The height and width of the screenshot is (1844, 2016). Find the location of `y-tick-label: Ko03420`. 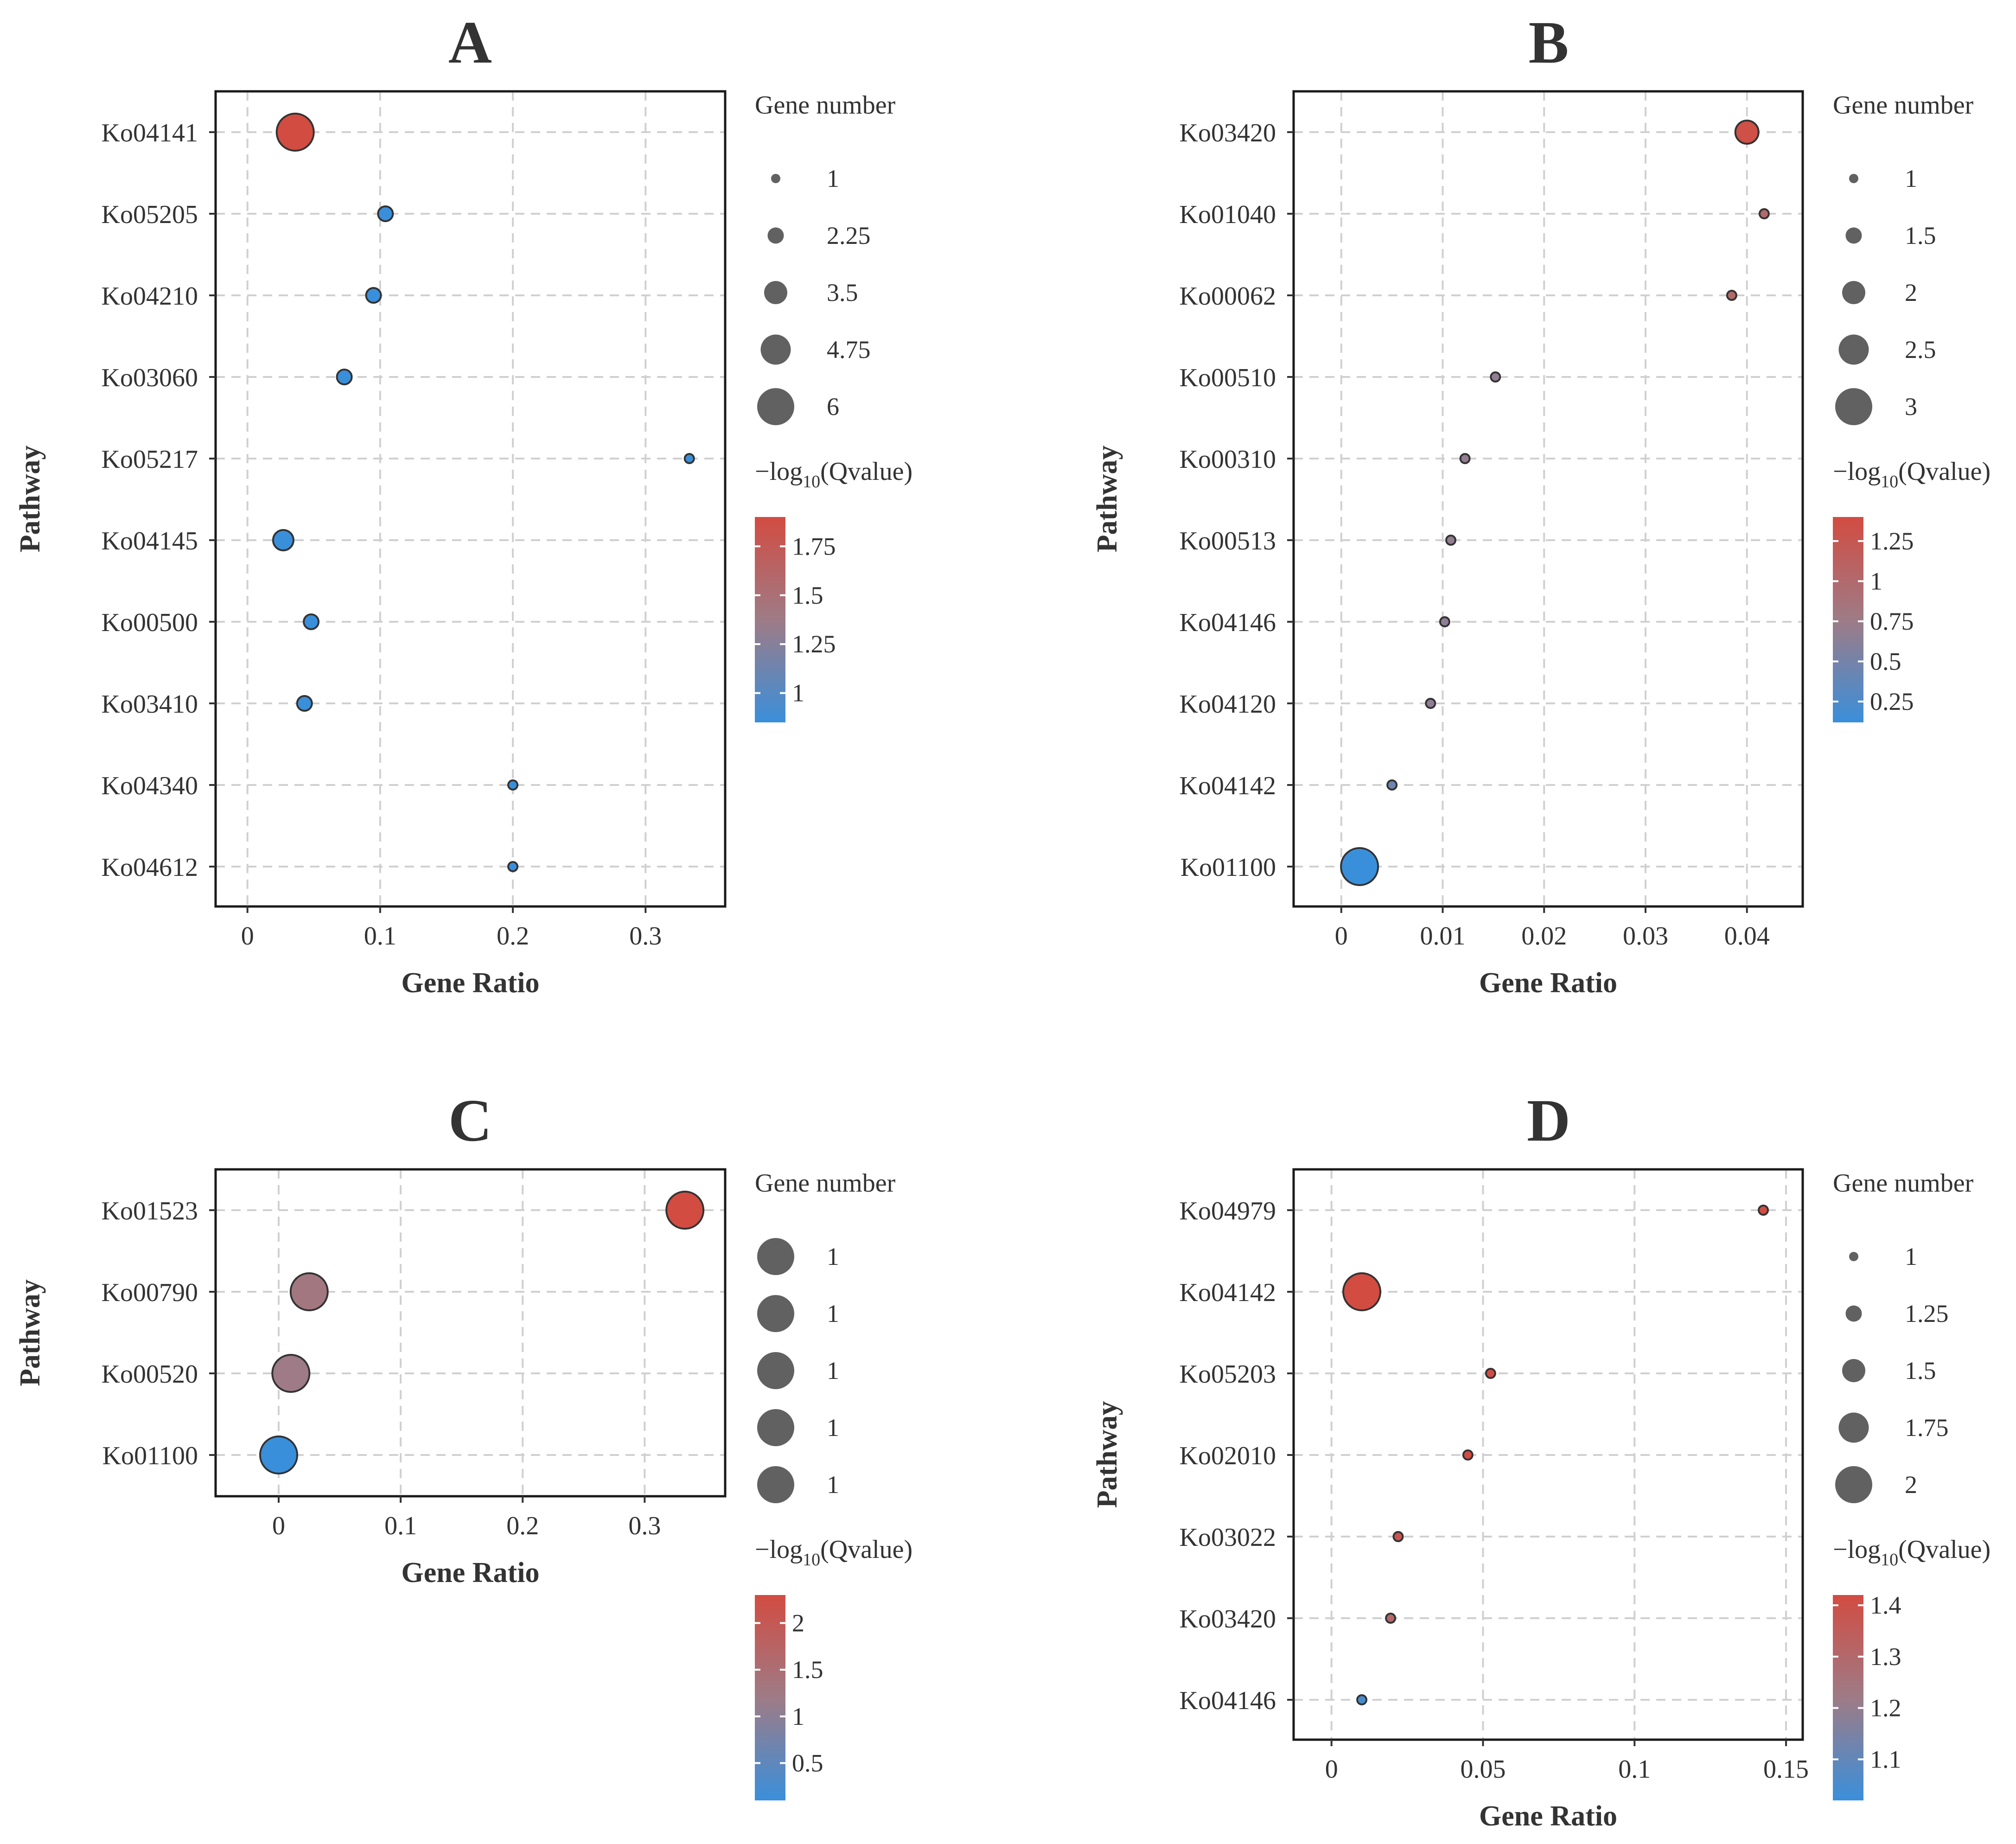

y-tick-label: Ko03420 is located at coordinates (1228, 133).